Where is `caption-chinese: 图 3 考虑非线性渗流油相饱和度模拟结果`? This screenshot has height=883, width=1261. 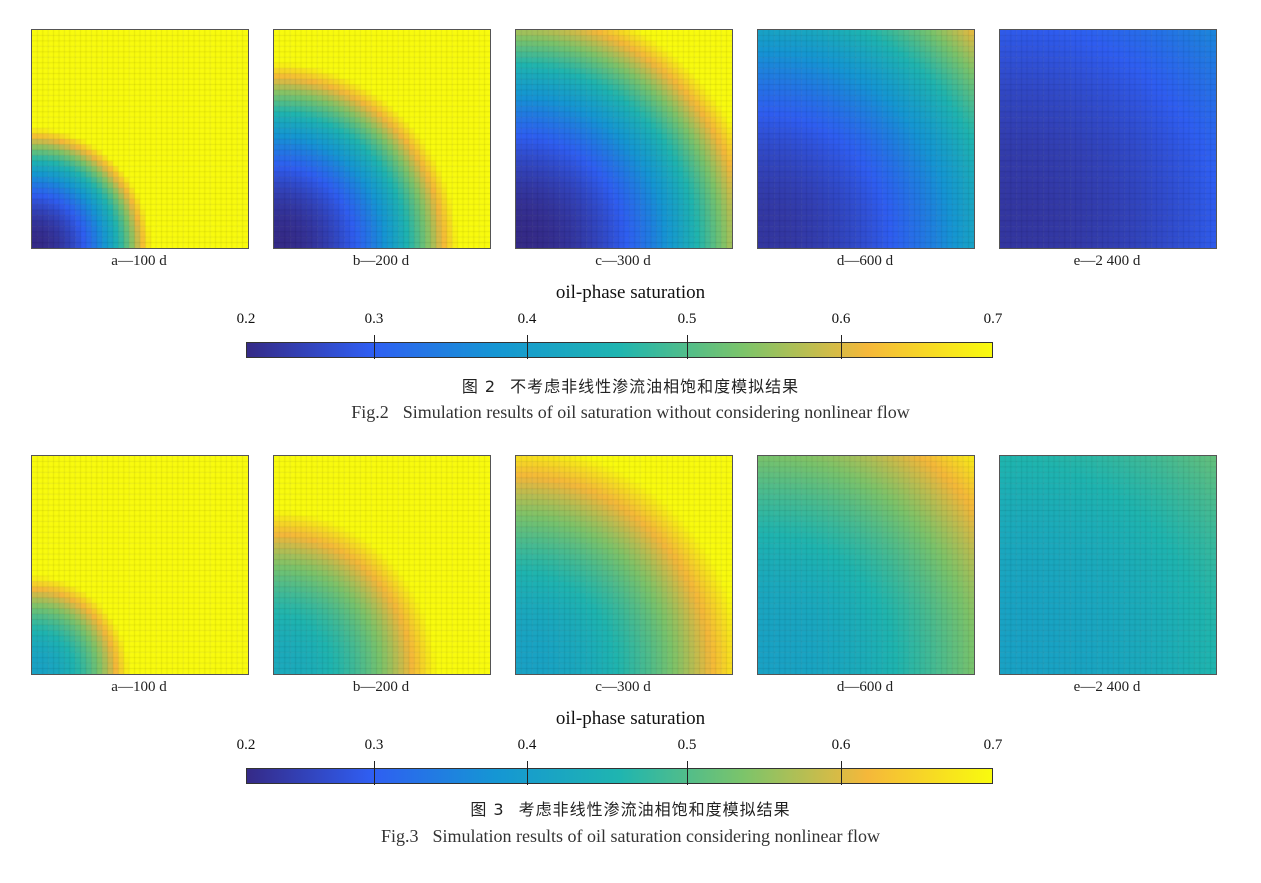
caption-chinese: 图 3 考虑非线性渗流油相饱和度模拟结果 is located at coordinates (630, 808).